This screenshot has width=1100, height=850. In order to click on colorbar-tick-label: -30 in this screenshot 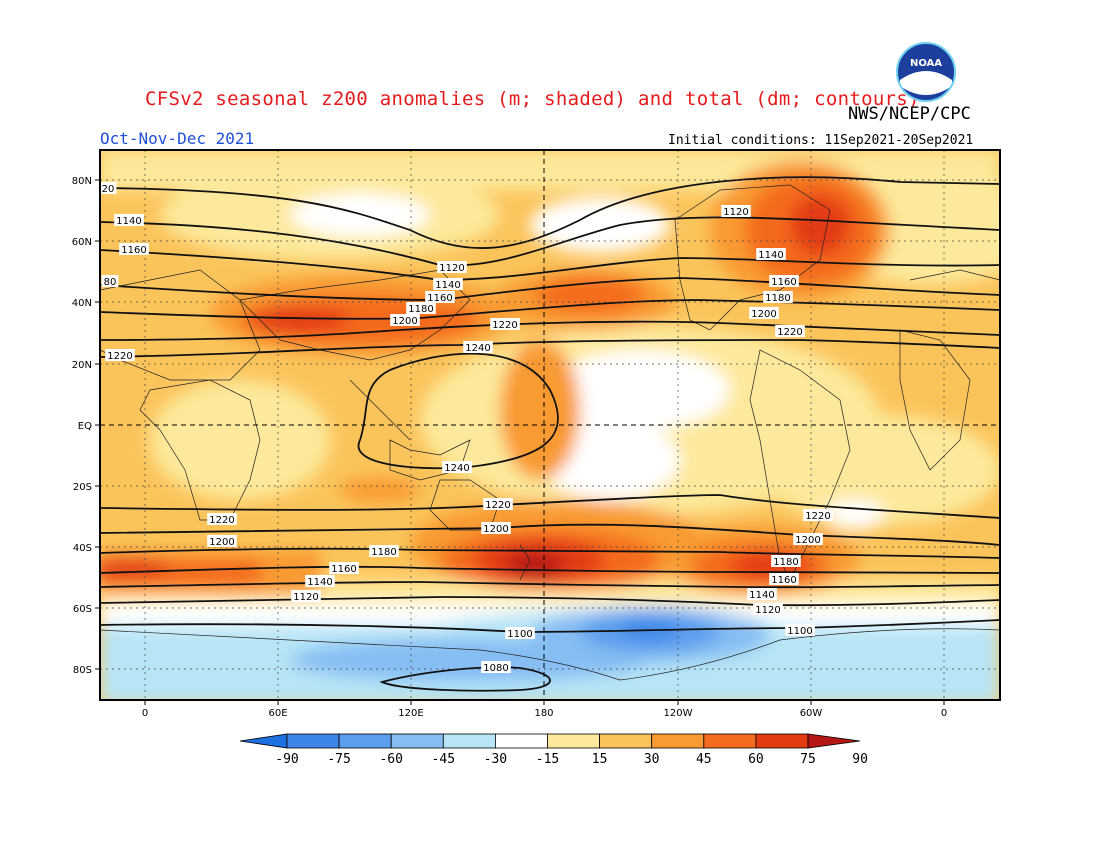, I will do `click(495, 759)`.